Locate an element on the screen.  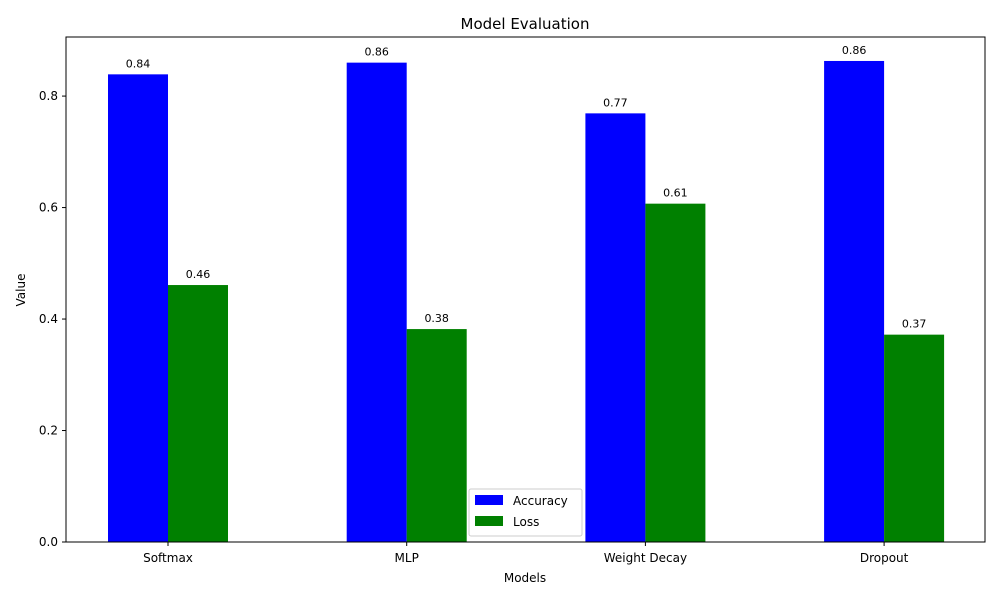
legend-label-accuracy: Accuracy is located at coordinates (540, 501).